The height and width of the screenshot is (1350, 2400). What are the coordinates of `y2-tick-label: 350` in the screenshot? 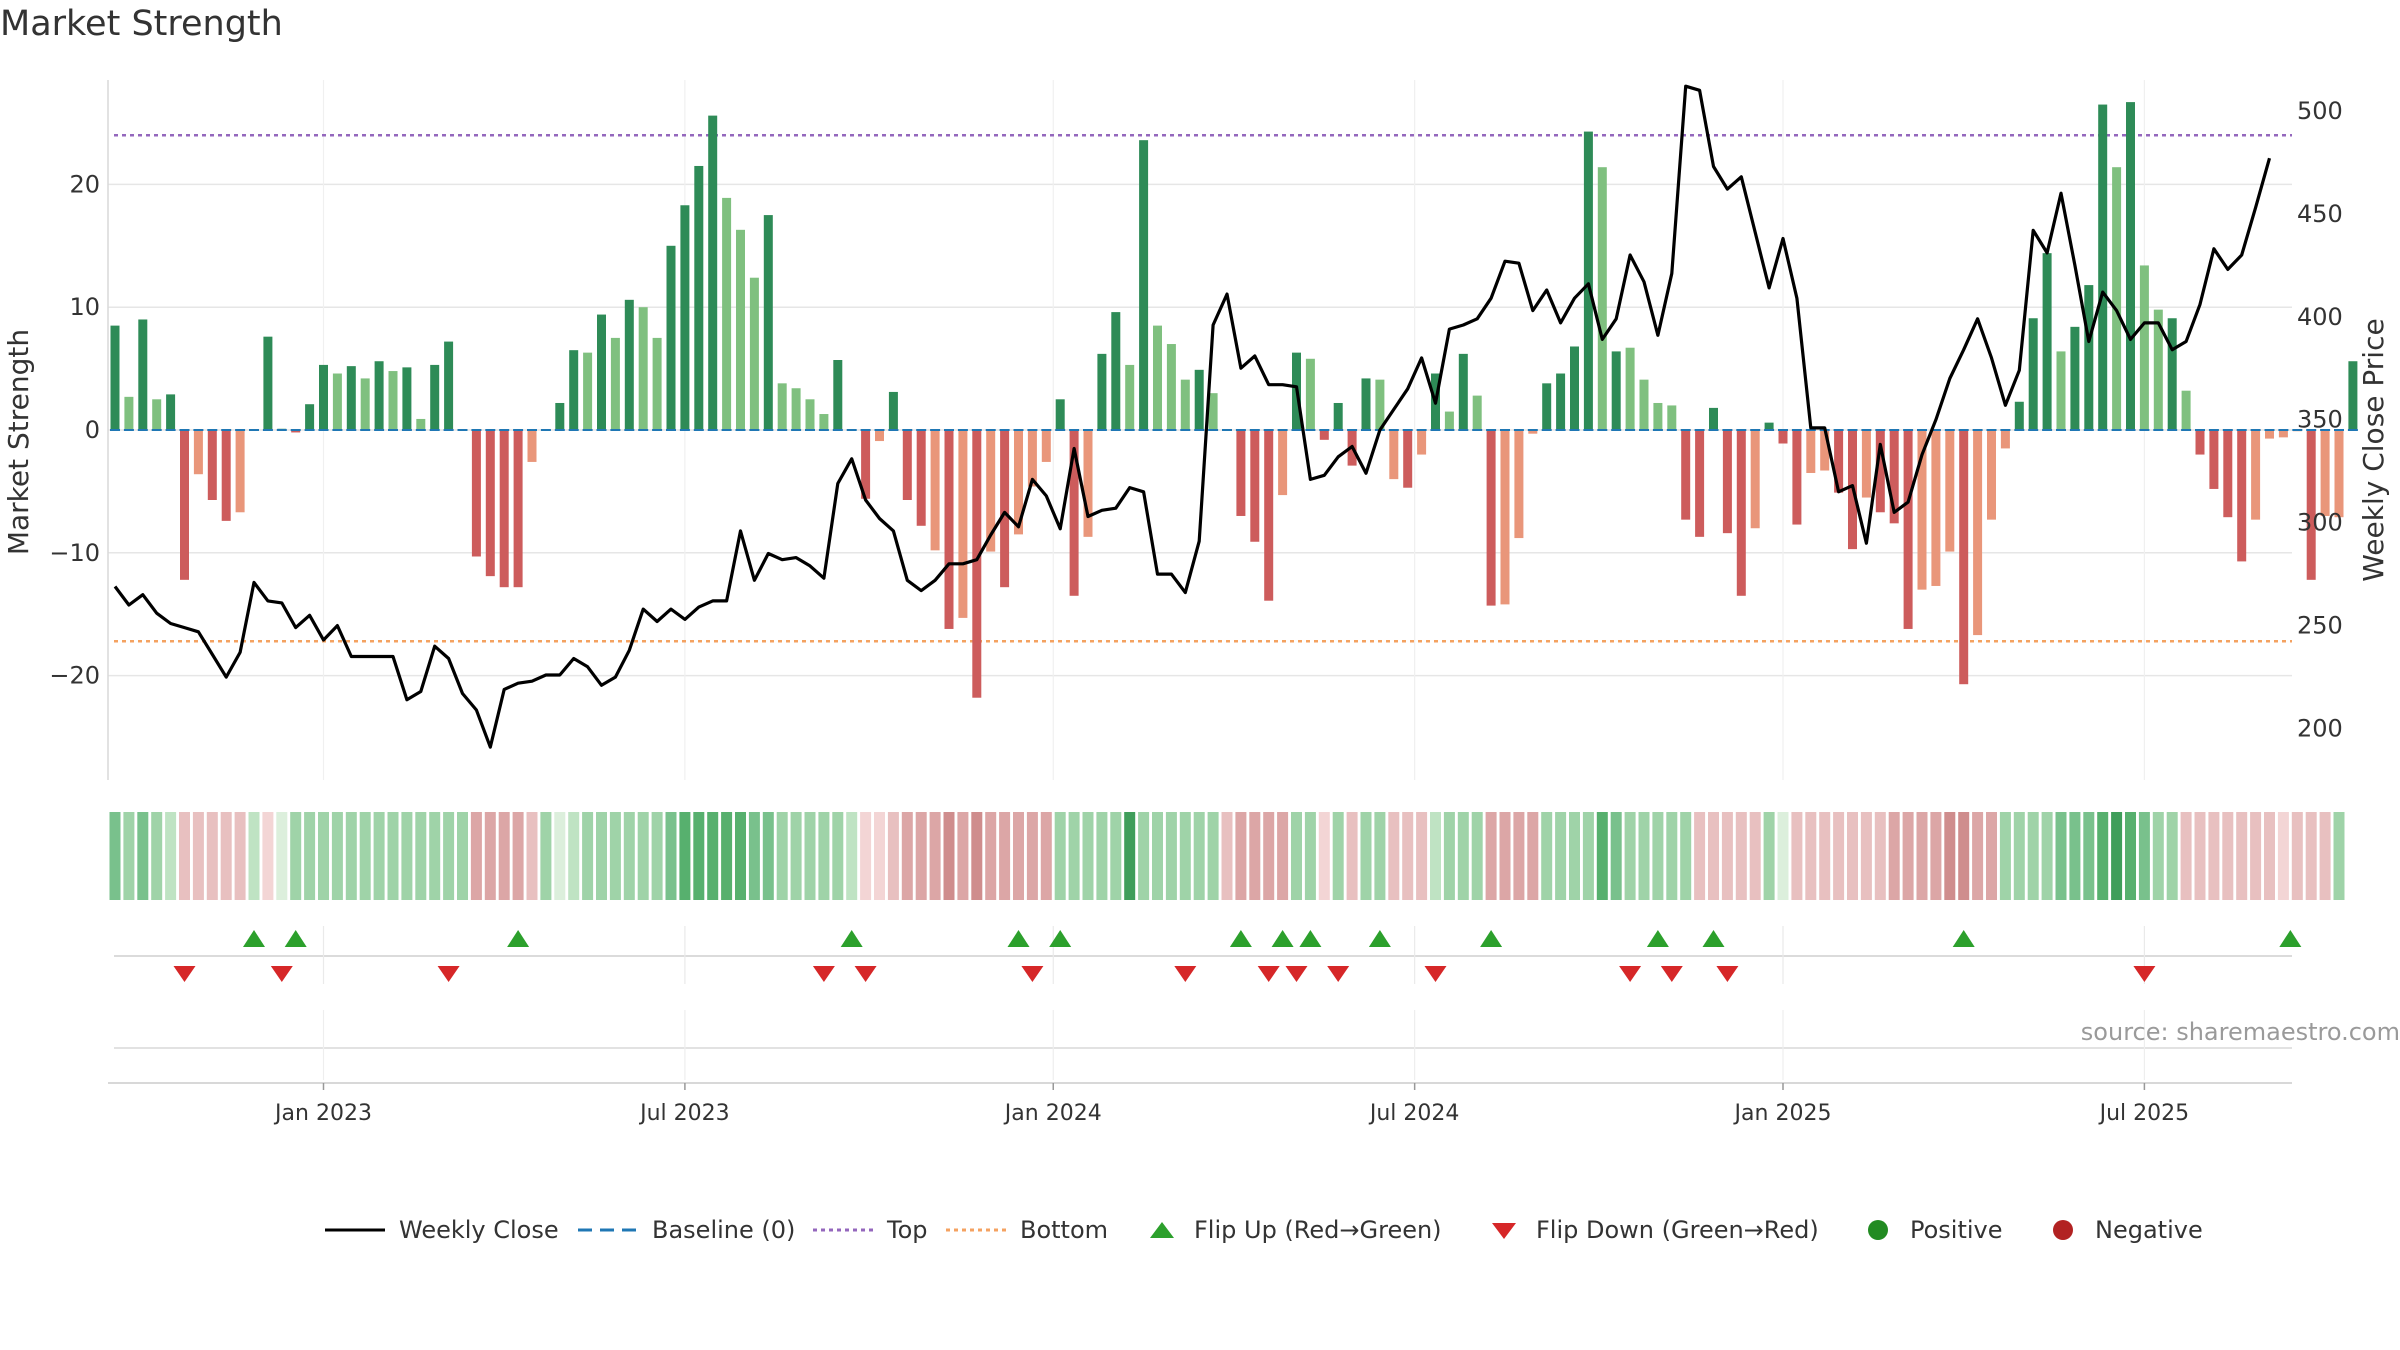 It's located at (2320, 420).